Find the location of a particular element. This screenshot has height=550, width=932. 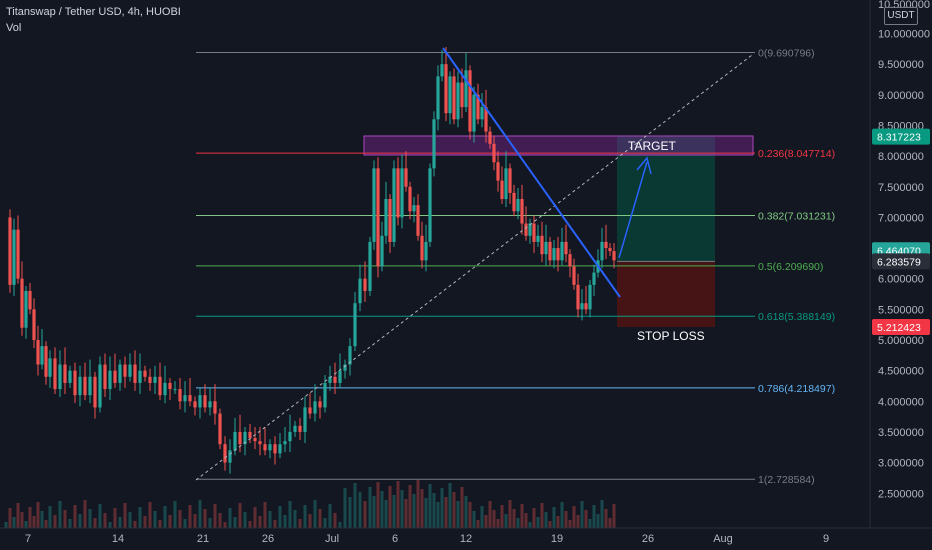

time-tick-label: Jul is located at coordinates (332, 539).